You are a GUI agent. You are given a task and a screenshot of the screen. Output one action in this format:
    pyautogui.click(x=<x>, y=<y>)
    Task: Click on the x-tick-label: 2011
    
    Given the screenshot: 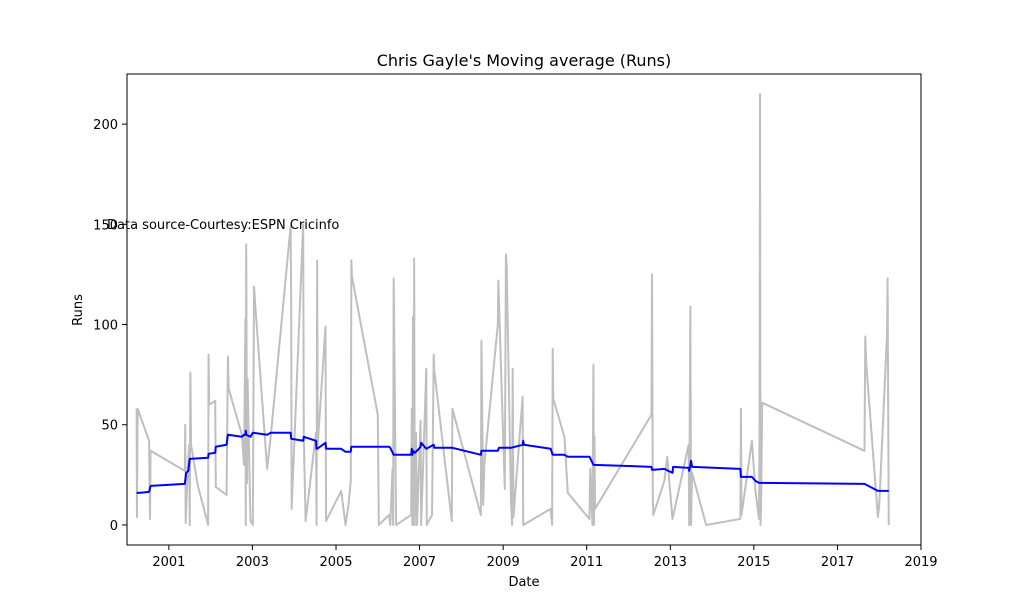 What is the action you would take?
    pyautogui.click(x=586, y=562)
    